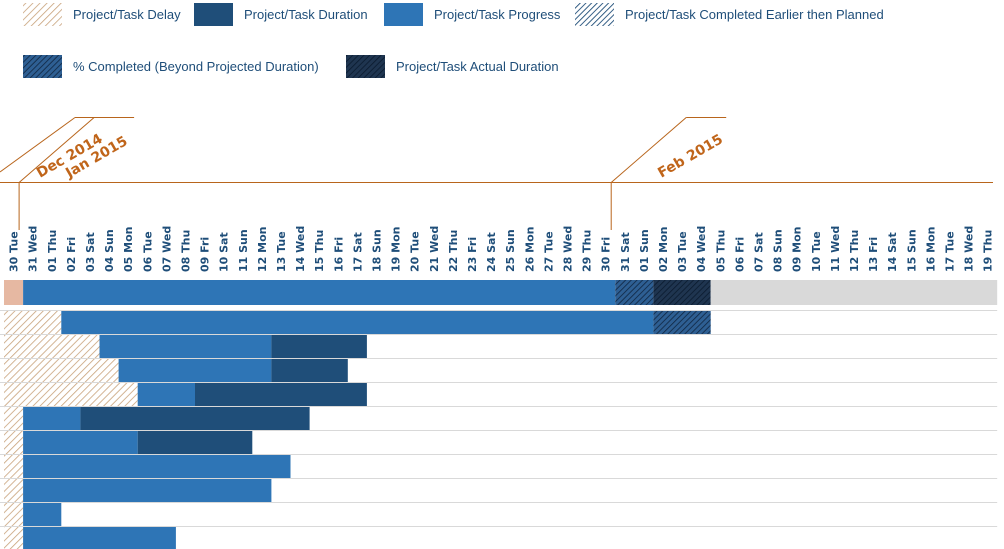  I want to click on legend-label-progress: Project/Task Progress, so click(497, 14).